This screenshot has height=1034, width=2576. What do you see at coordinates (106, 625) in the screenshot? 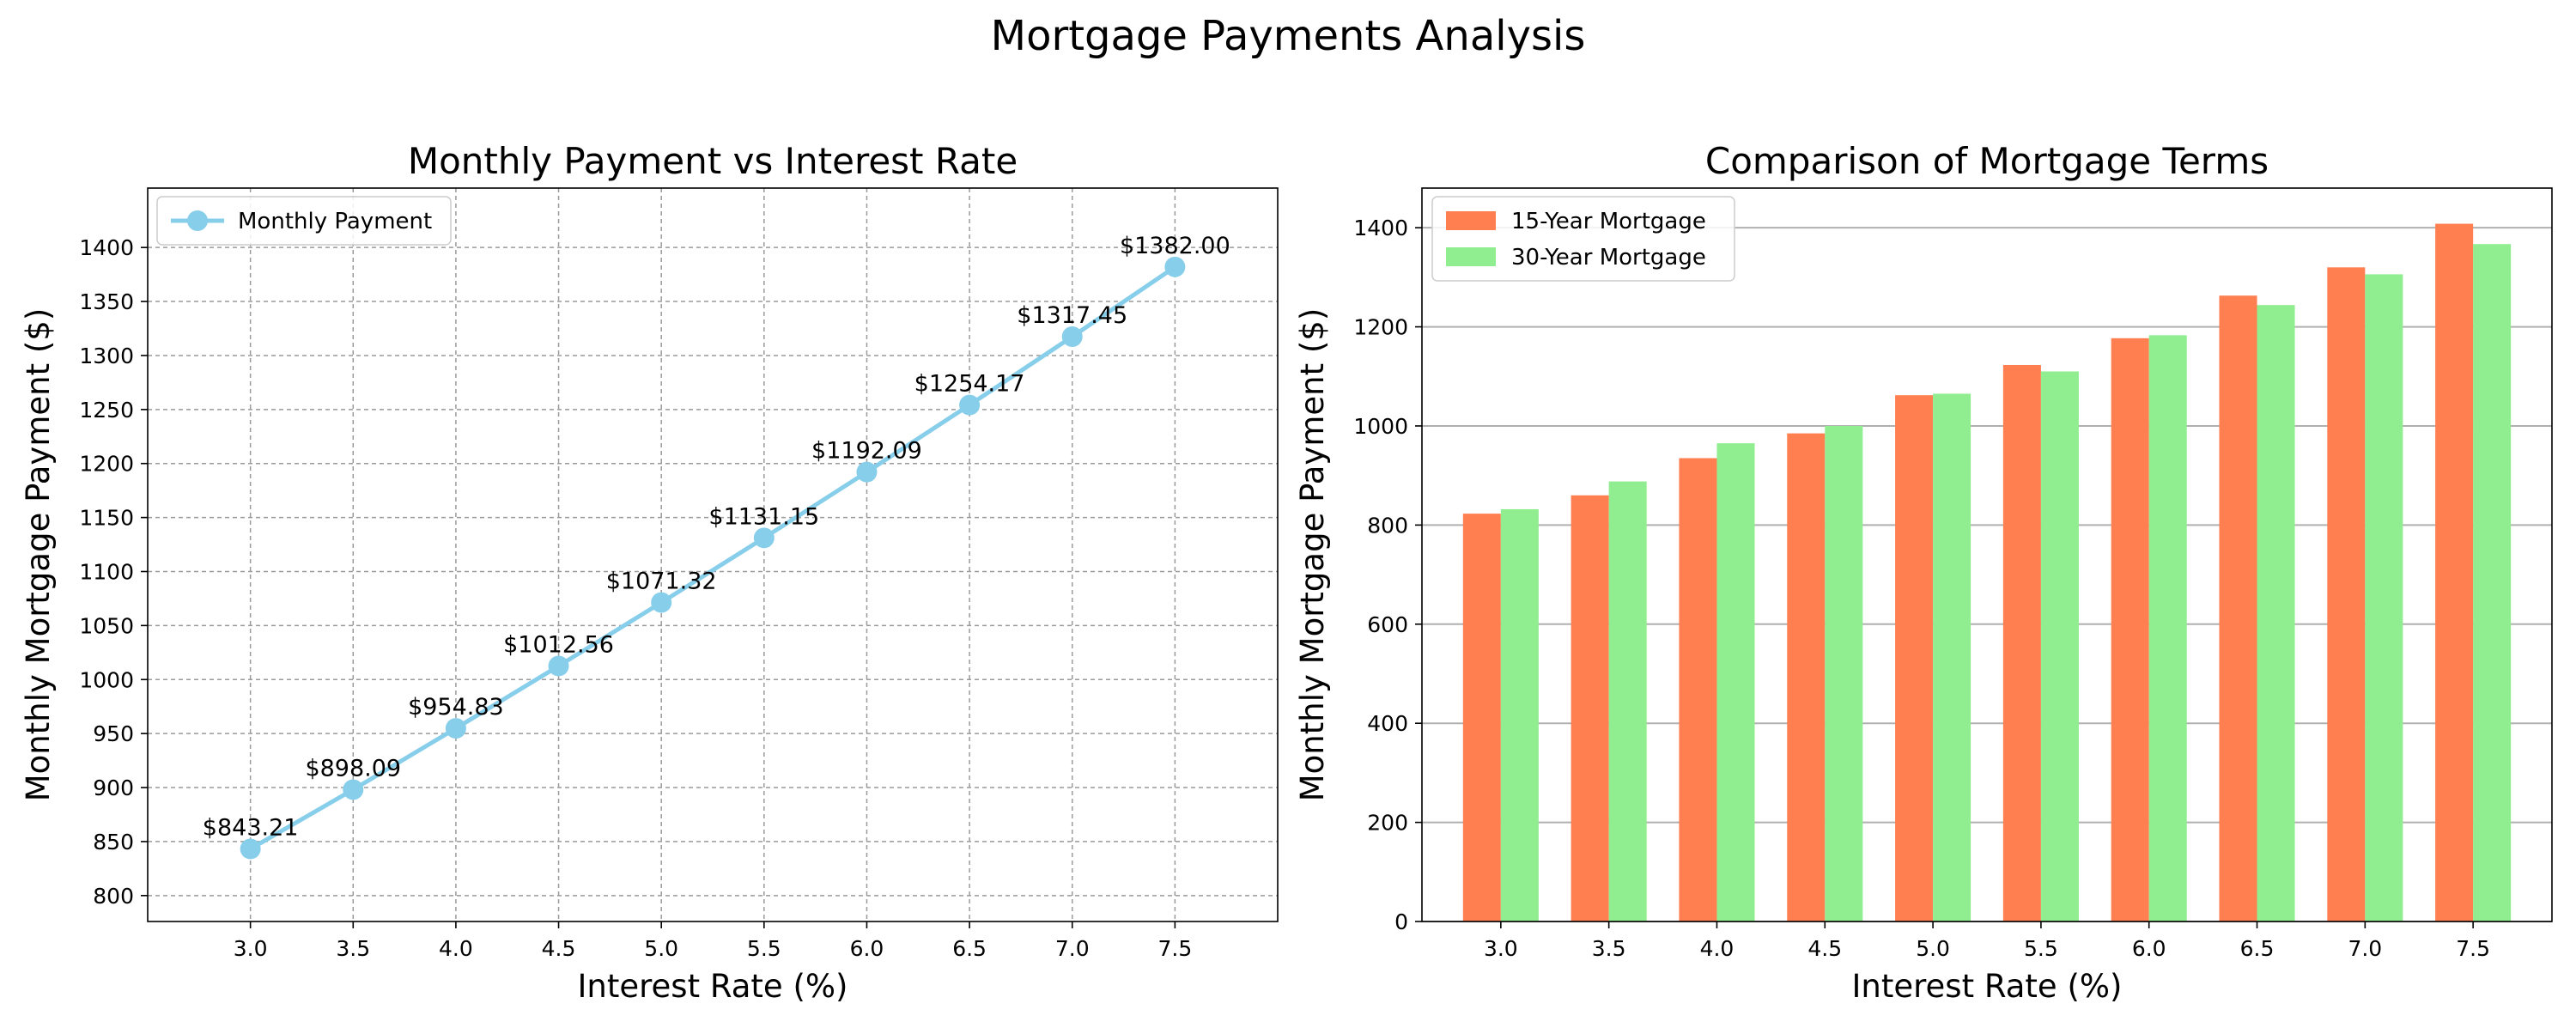
I see `y-tick-label: 1050` at bounding box center [106, 625].